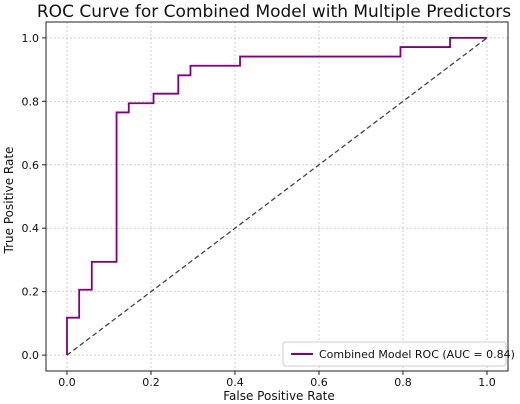  Describe the element at coordinates (31, 38) in the screenshot. I see `y-tick-label: 1.0` at that location.